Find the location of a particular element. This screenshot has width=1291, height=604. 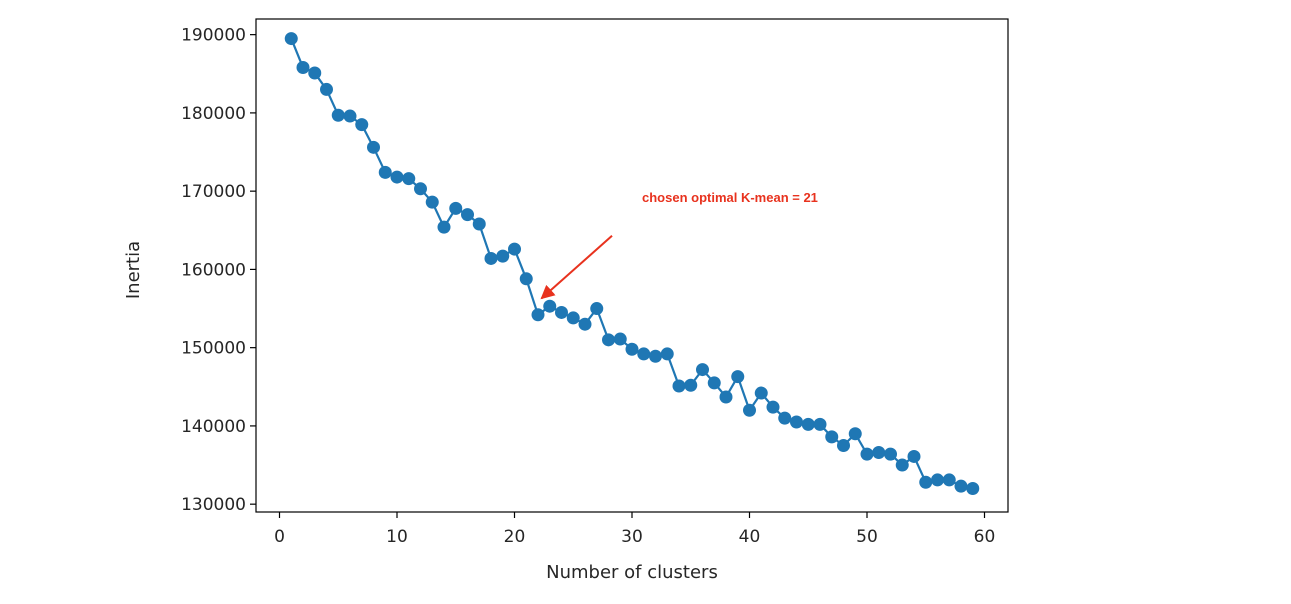

y-tick-label: 150000 is located at coordinates (213, 349).